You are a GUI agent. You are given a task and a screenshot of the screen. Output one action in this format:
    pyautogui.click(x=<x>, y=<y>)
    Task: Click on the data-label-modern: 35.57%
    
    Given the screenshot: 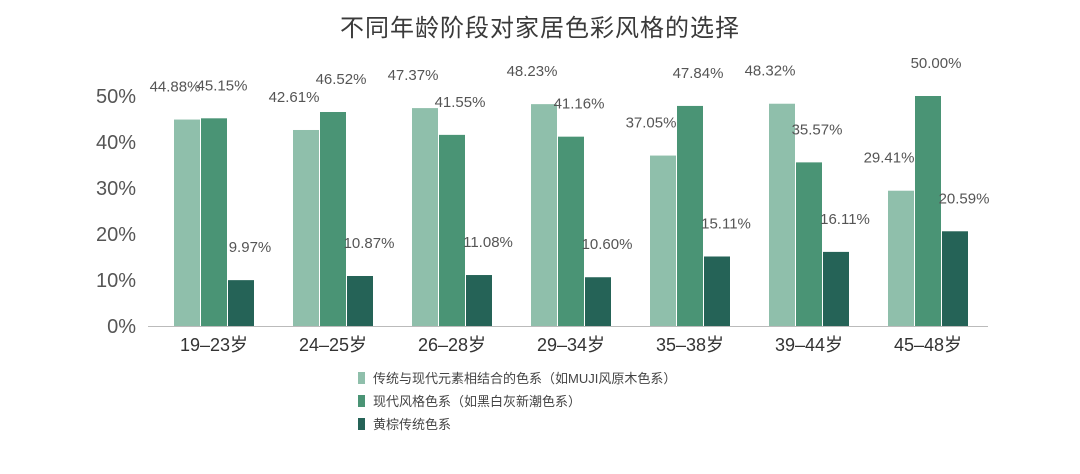 What is the action you would take?
    pyautogui.click(x=817, y=129)
    